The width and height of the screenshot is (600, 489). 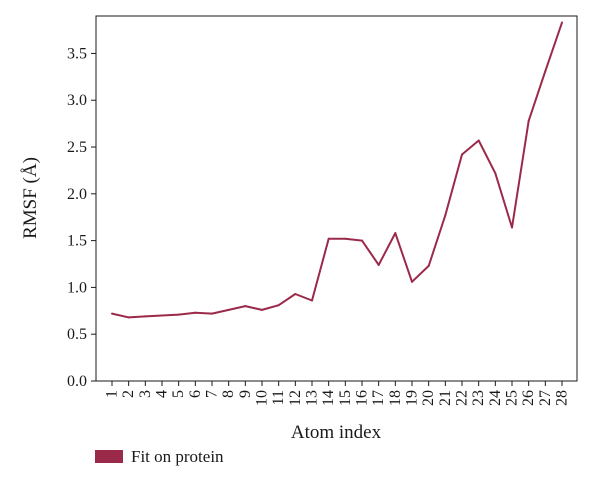 I want to click on x-tick-label: 27, so click(x=545, y=398).